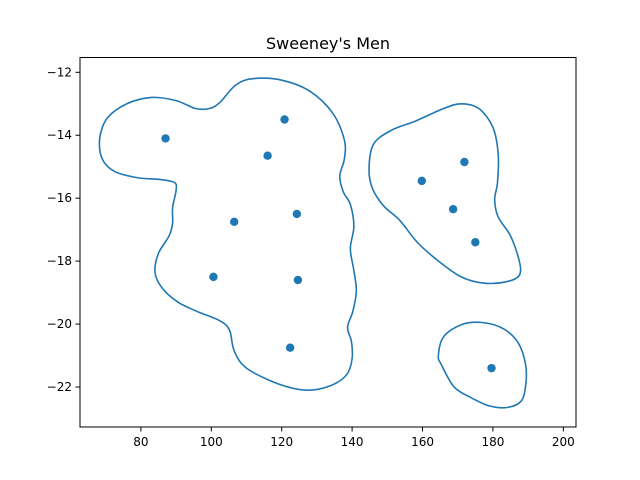 The height and width of the screenshot is (480, 640). Describe the element at coordinates (59, 135) in the screenshot. I see `y-tick-label: −14` at that location.